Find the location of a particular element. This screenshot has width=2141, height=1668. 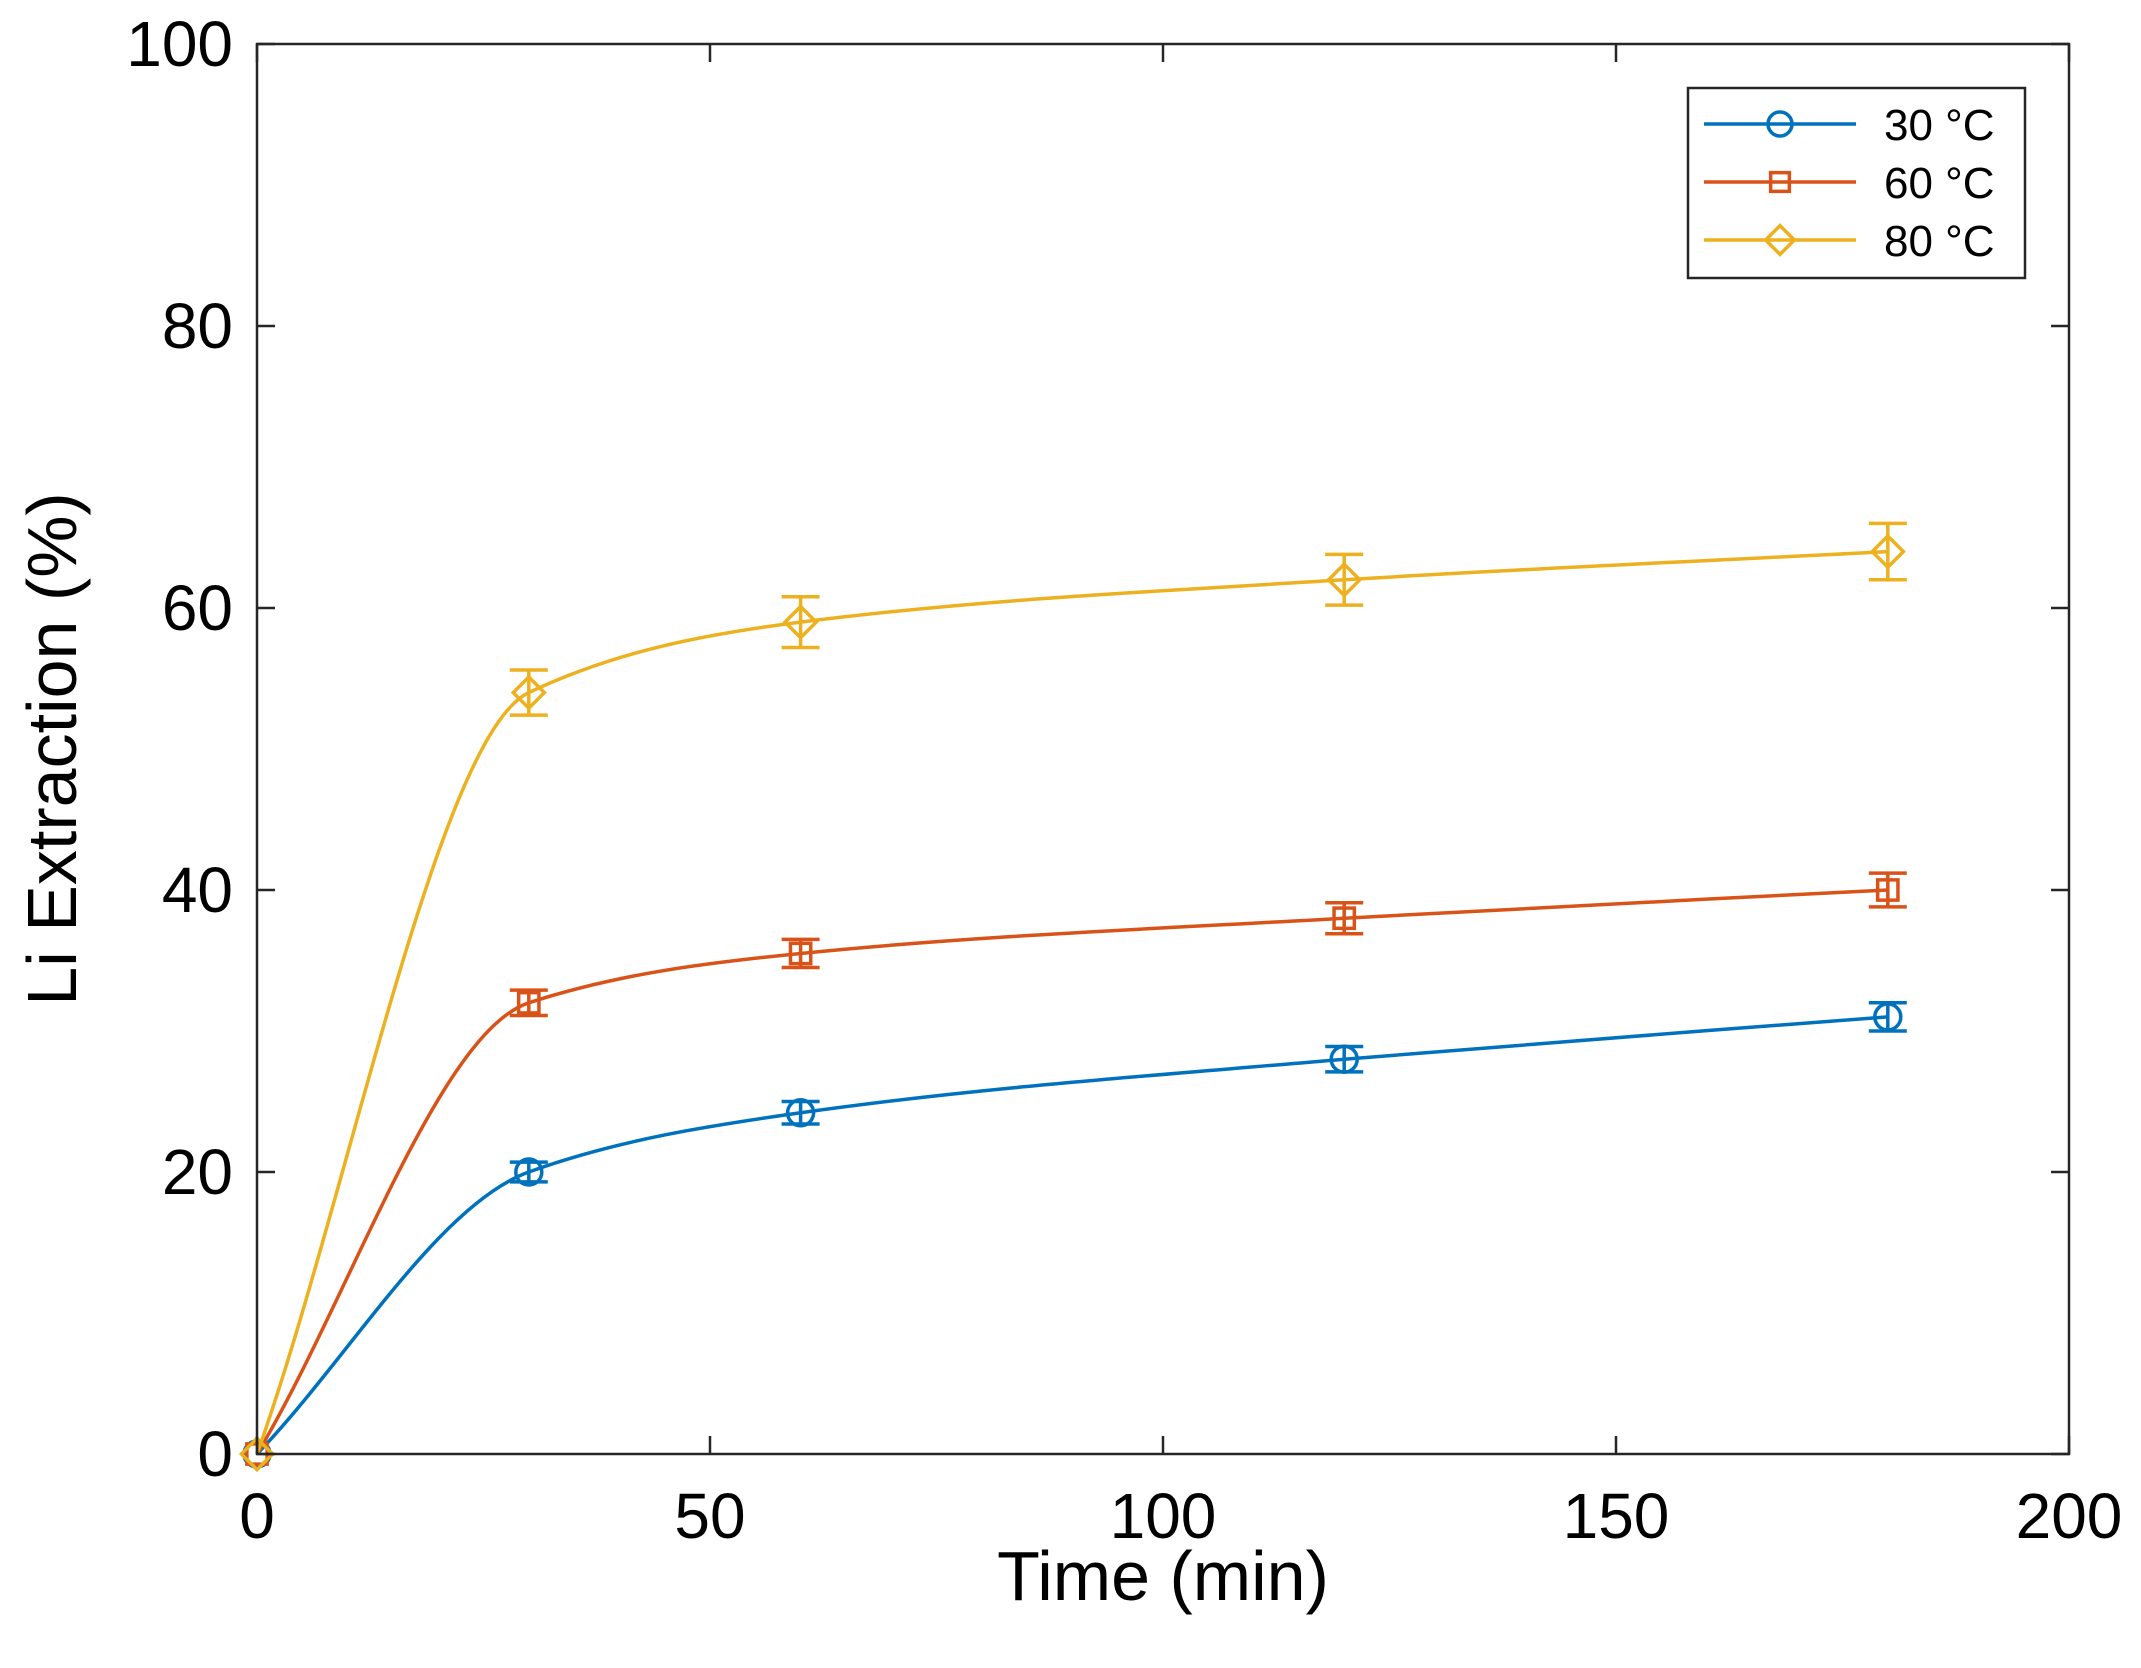

legend-label: 80 °C is located at coordinates (1939, 241).